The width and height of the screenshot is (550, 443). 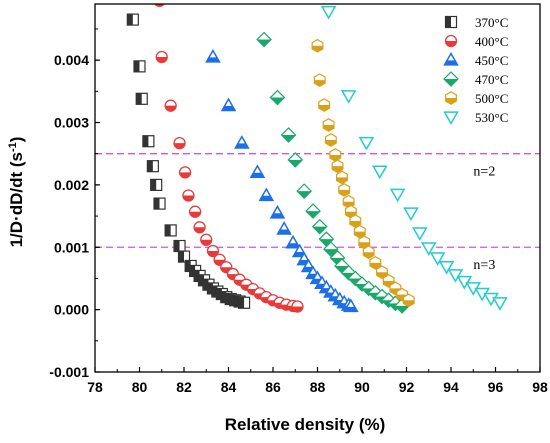 I want to click on y-axis-title-main: 1/D·dD/dt (s, so click(x=16, y=199).